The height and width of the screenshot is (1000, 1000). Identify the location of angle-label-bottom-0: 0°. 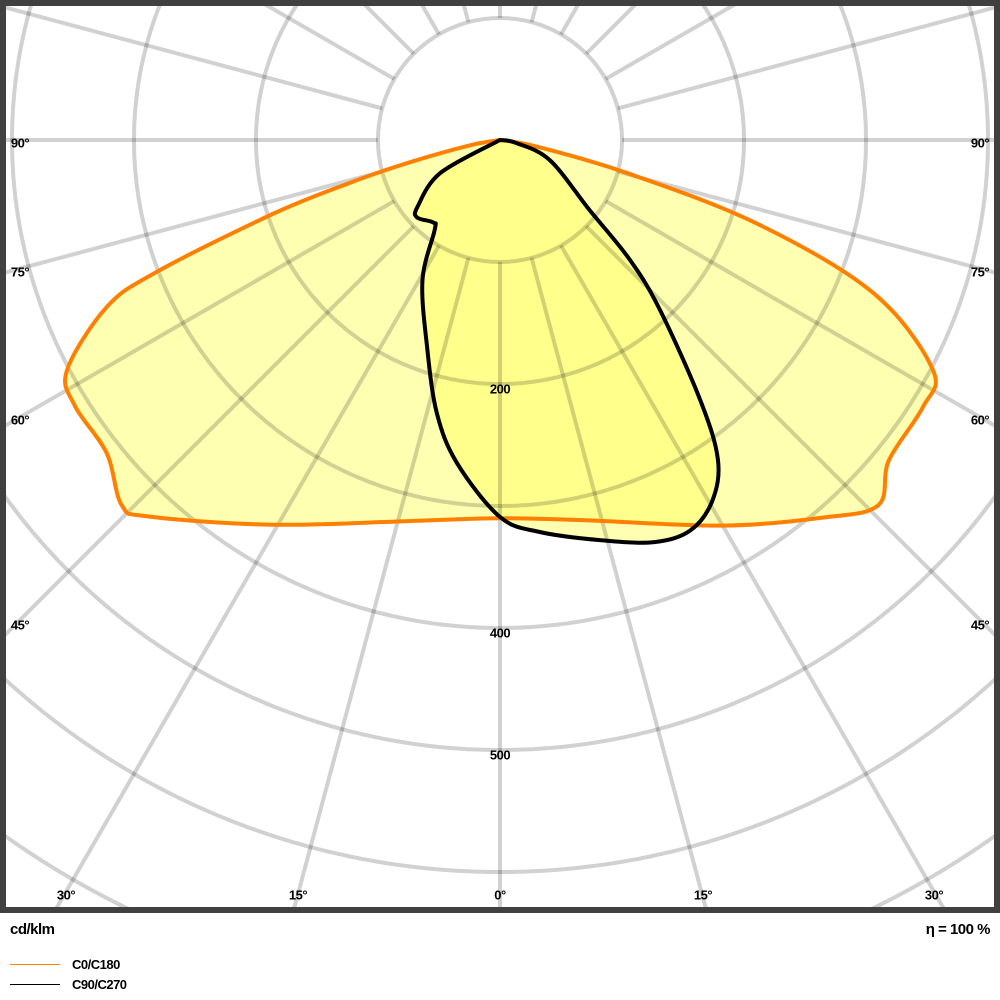
(500, 895).